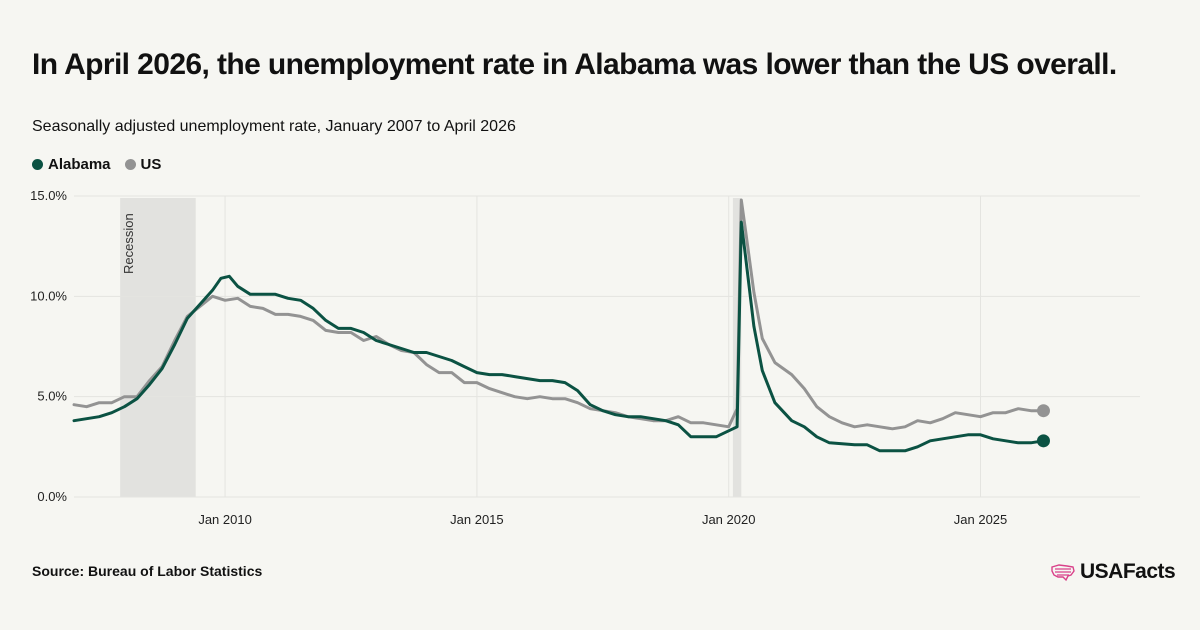  What do you see at coordinates (37, 164) in the screenshot?
I see `legend-swatch-alabama` at bounding box center [37, 164].